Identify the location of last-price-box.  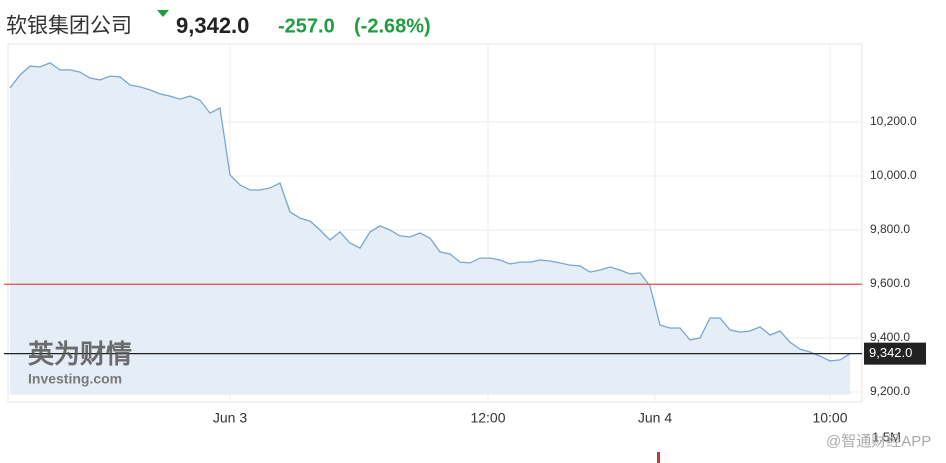
(895, 353).